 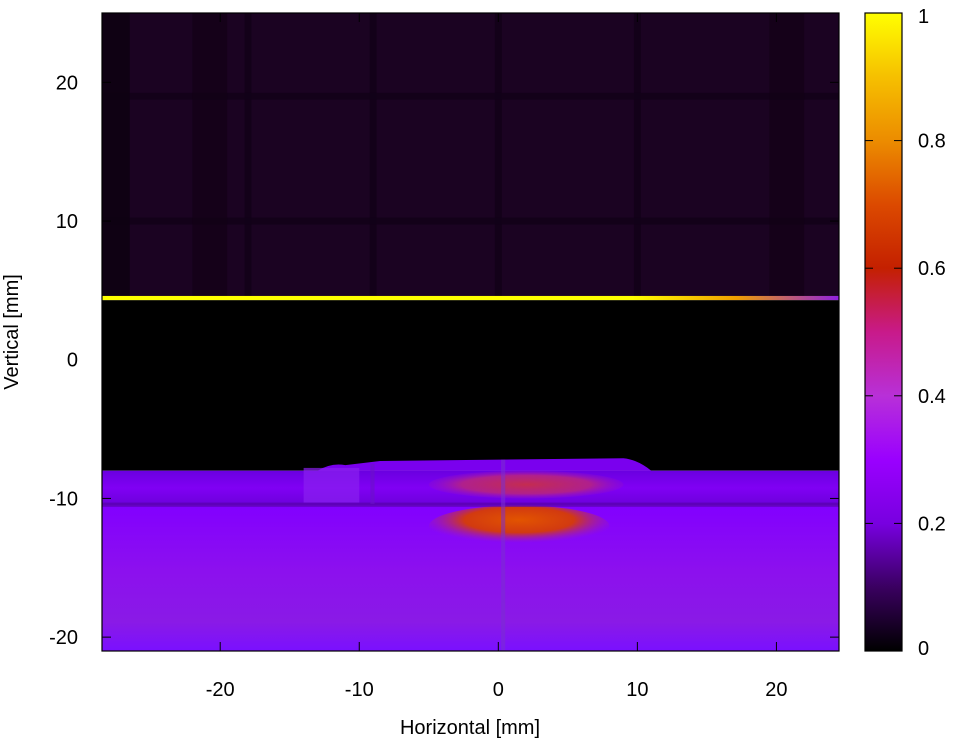 What do you see at coordinates (331, 485) in the screenshot?
I see `slab-left-lobe` at bounding box center [331, 485].